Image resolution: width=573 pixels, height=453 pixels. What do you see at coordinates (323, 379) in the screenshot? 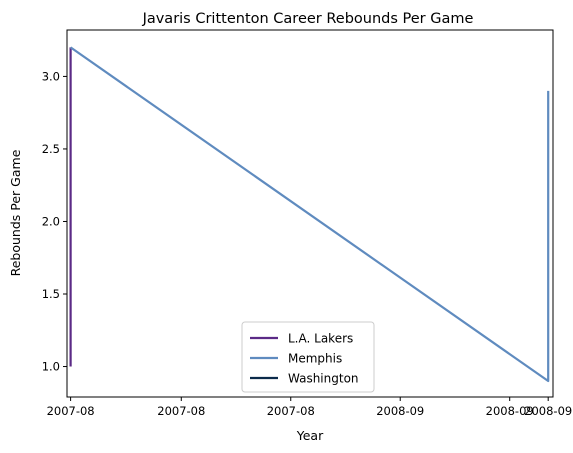
I see `legend-label: Washington` at bounding box center [323, 379].